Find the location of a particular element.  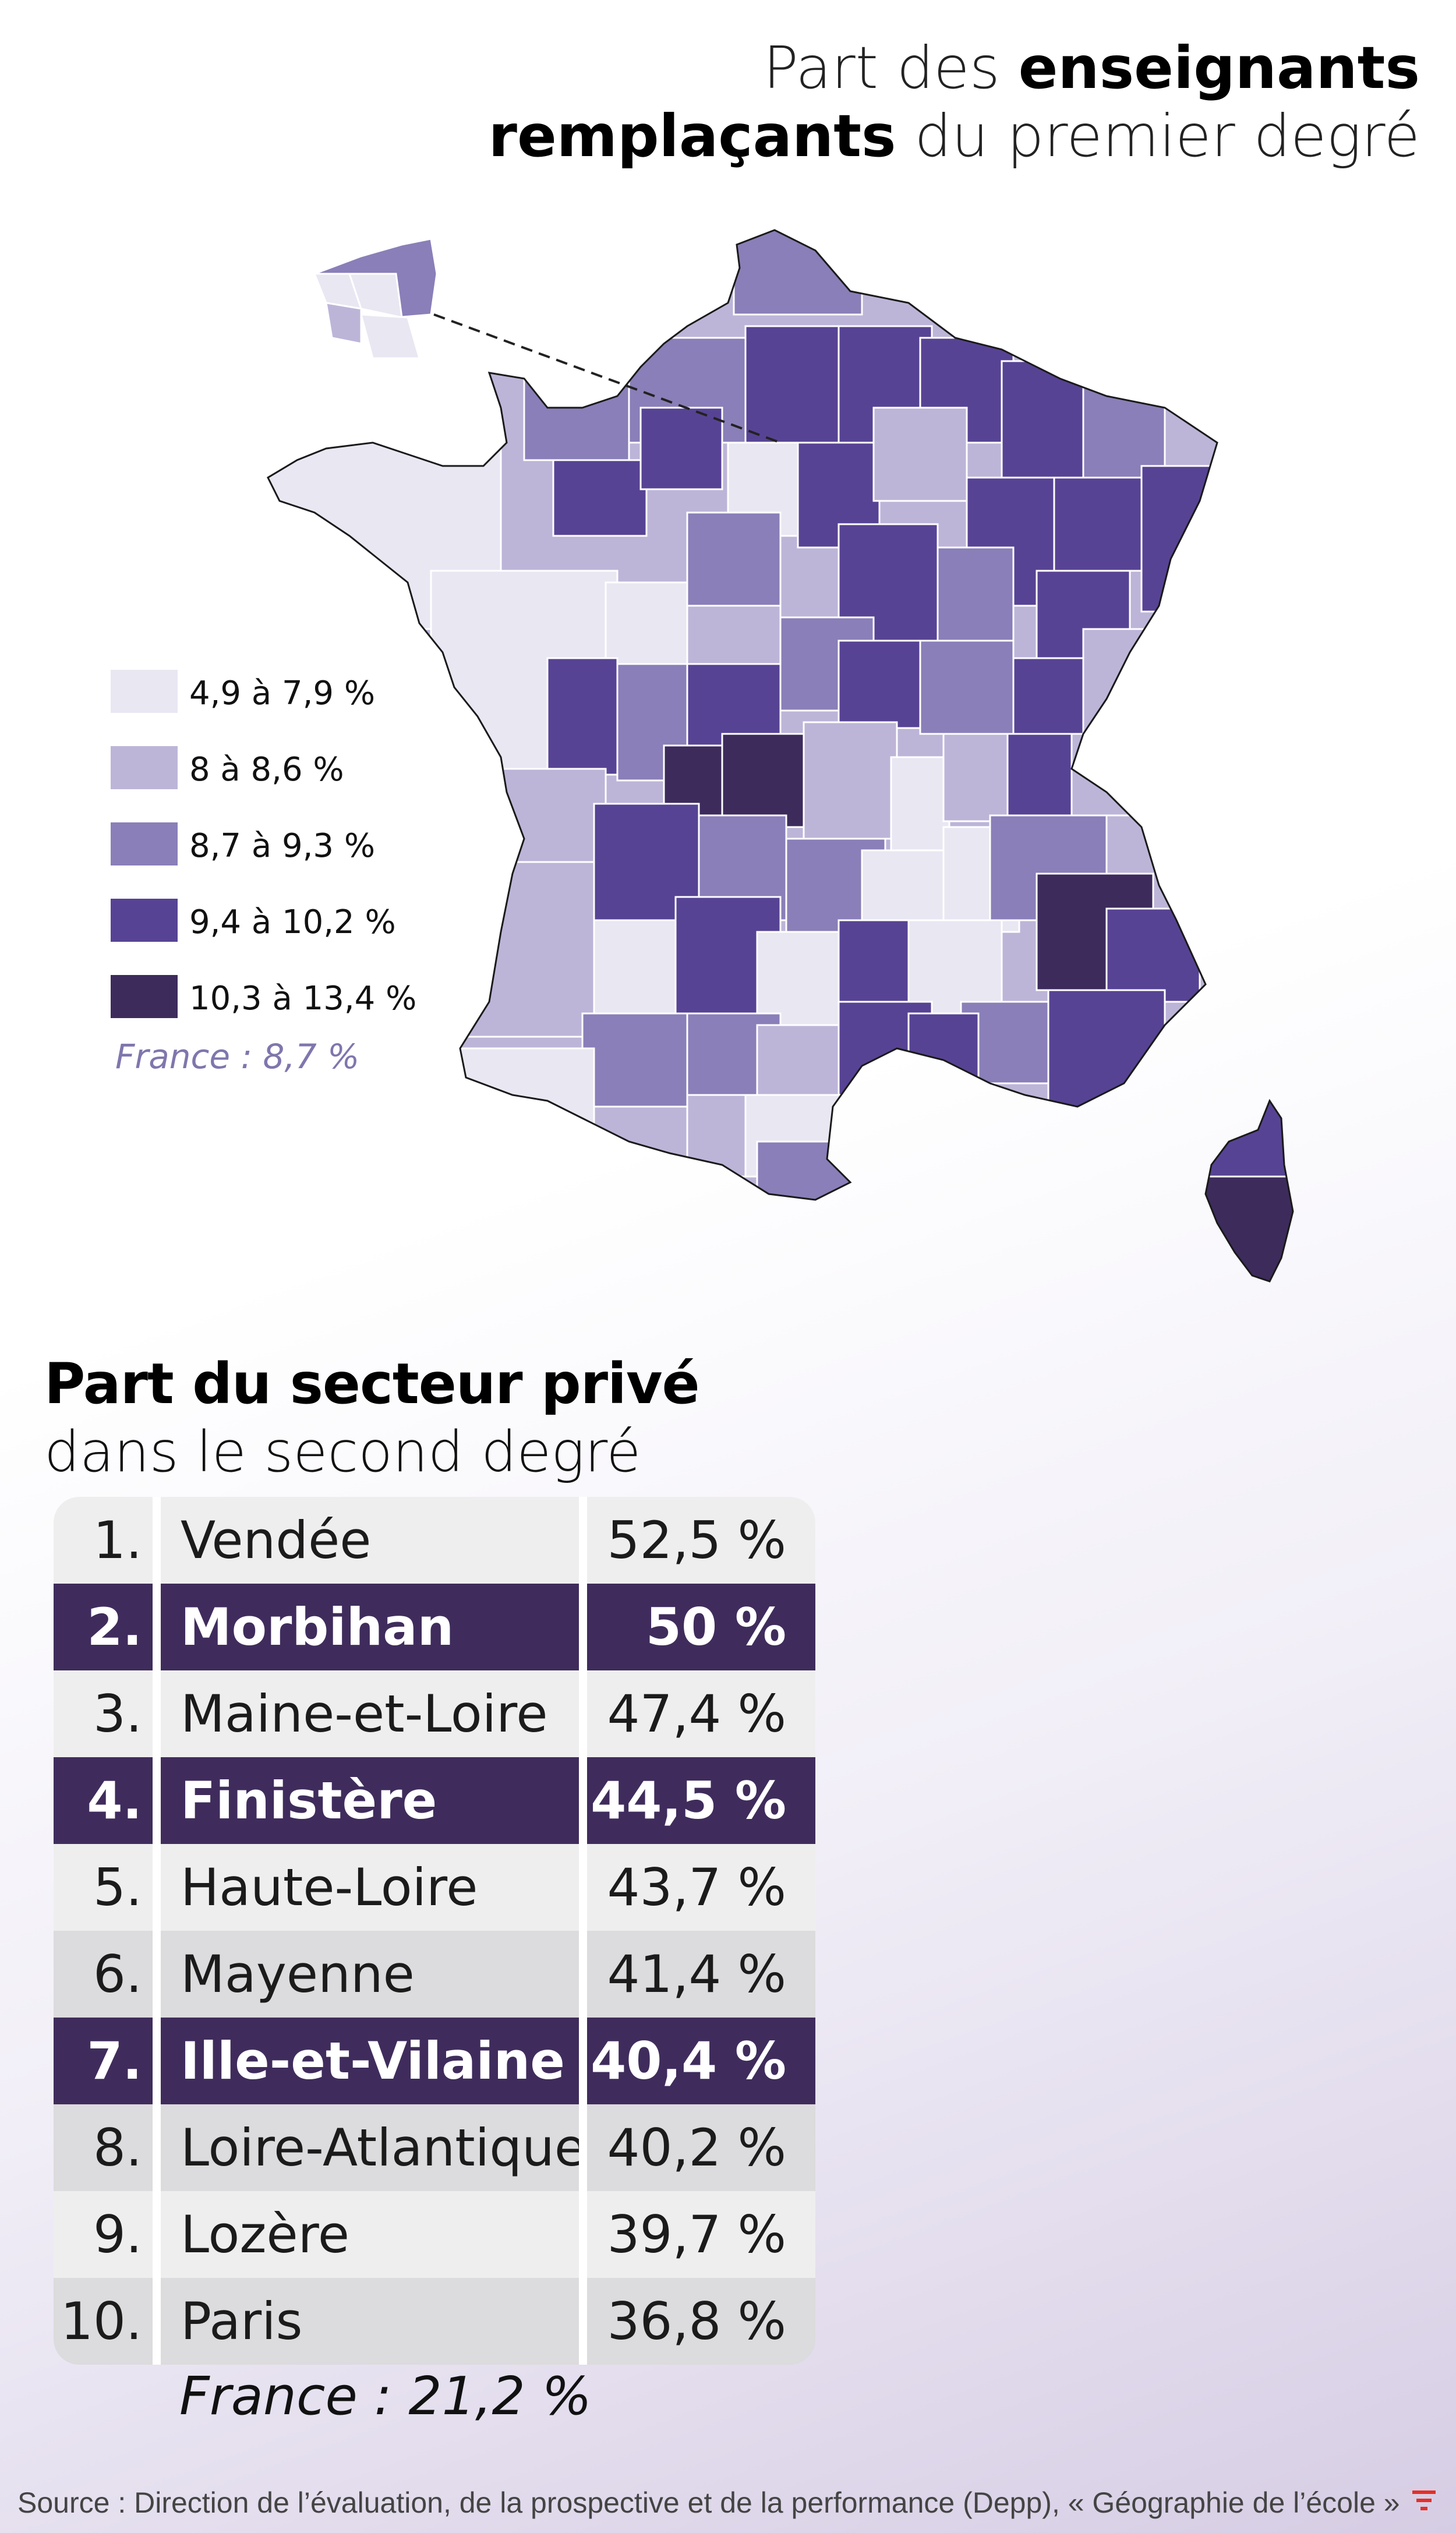

table-france-average: France : 21,2 % is located at coordinates (385, 2396).